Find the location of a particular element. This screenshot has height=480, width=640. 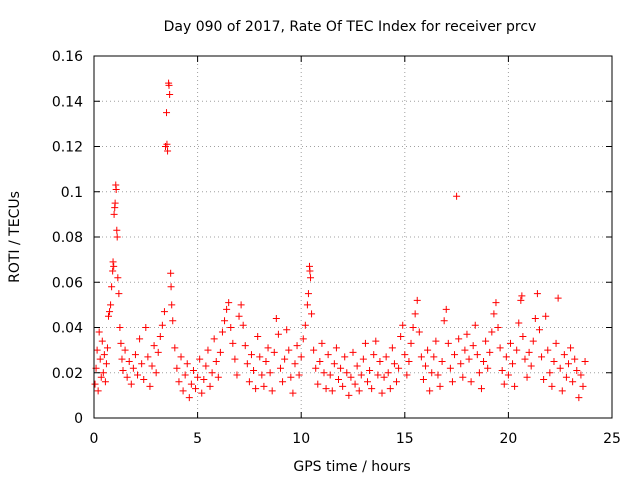

y-tick-label: 0.04 is located at coordinates (67, 329).